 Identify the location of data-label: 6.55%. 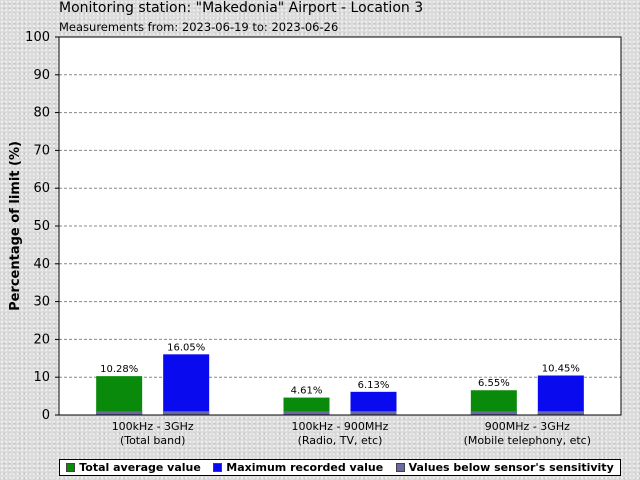
(494, 383).